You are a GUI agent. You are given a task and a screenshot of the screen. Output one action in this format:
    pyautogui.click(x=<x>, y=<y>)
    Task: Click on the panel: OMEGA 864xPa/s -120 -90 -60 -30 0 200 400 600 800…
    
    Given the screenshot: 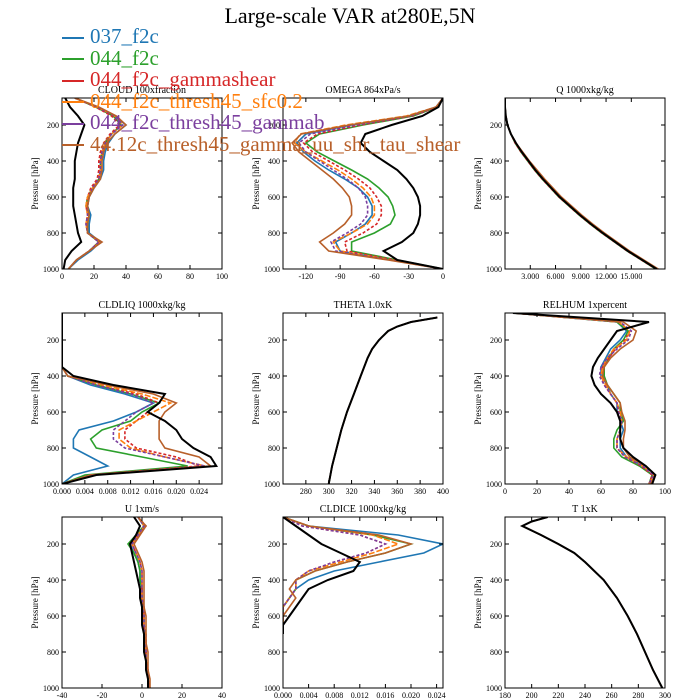 What is the action you would take?
    pyautogui.click(x=348, y=183)
    